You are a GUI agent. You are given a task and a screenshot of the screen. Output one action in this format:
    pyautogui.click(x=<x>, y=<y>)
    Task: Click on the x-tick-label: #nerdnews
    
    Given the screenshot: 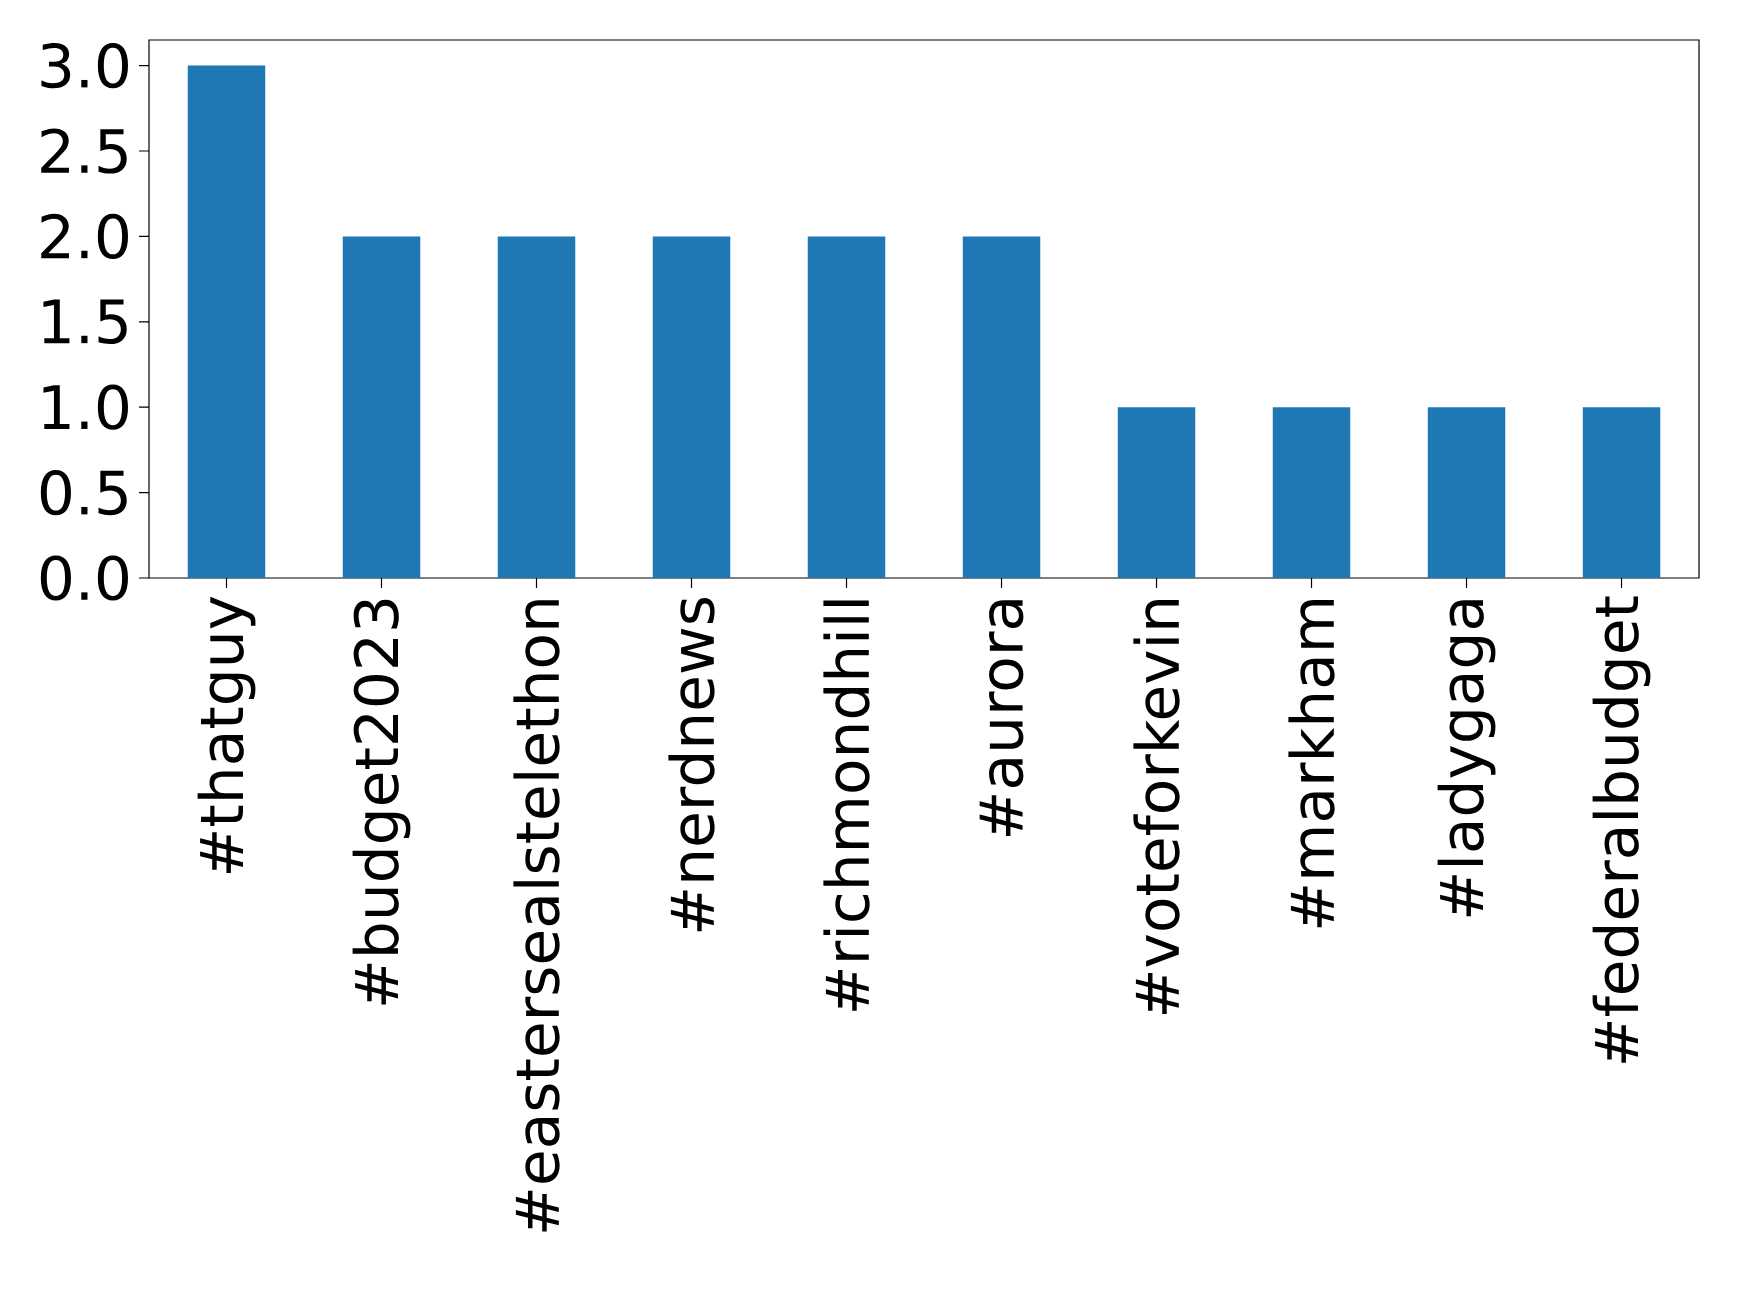 What is the action you would take?
    pyautogui.click(x=691, y=764)
    